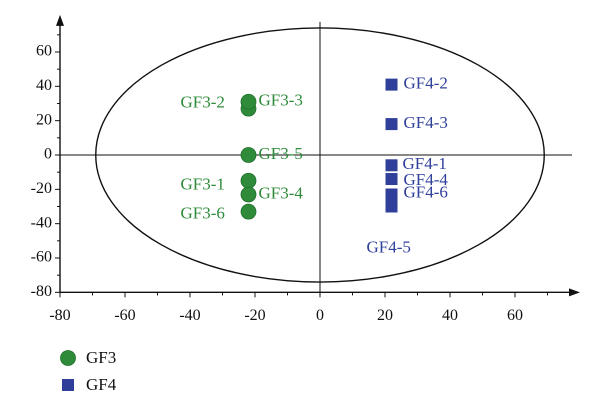  What do you see at coordinates (60, 20) in the screenshot?
I see `y-axis-arrowhead` at bounding box center [60, 20].